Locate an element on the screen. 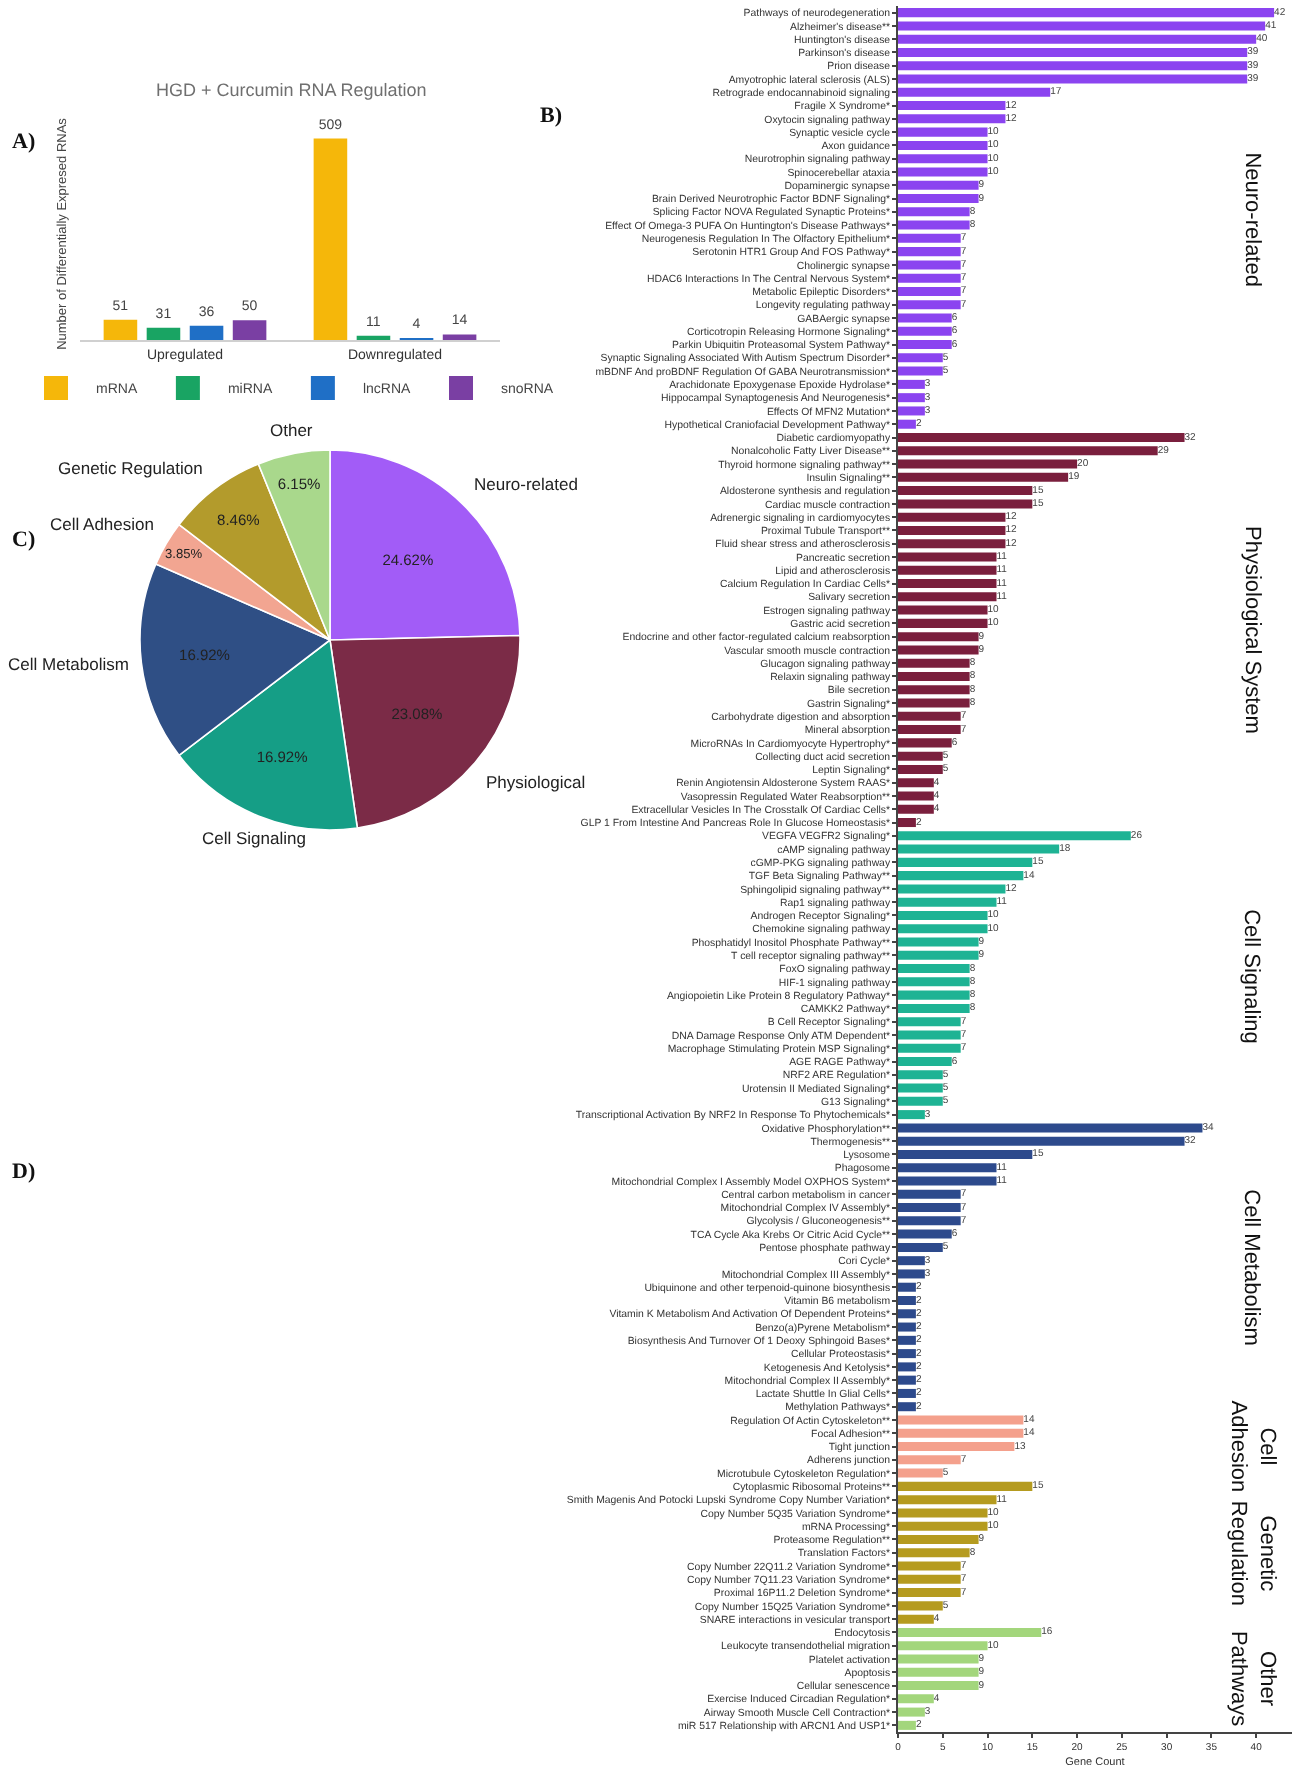 Image resolution: width=1306 pixels, height=1770 pixels. annotation: Other Pathways is located at coordinates (1252, 1679).